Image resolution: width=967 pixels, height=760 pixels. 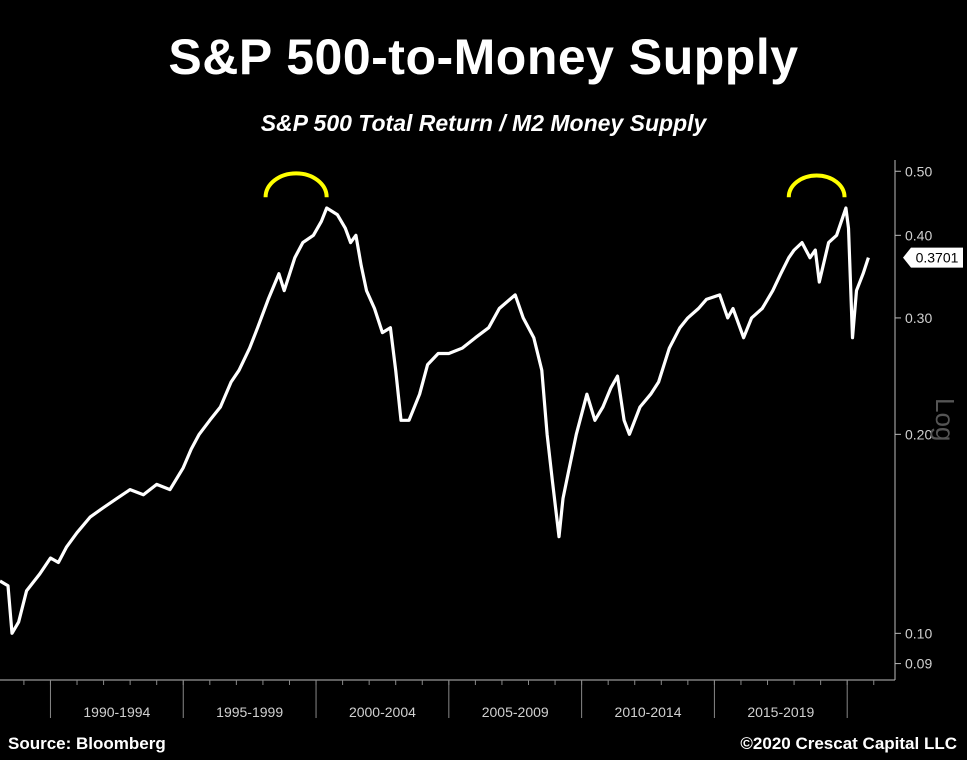 I want to click on x-tick-label: 2010-2014, so click(x=648, y=712).